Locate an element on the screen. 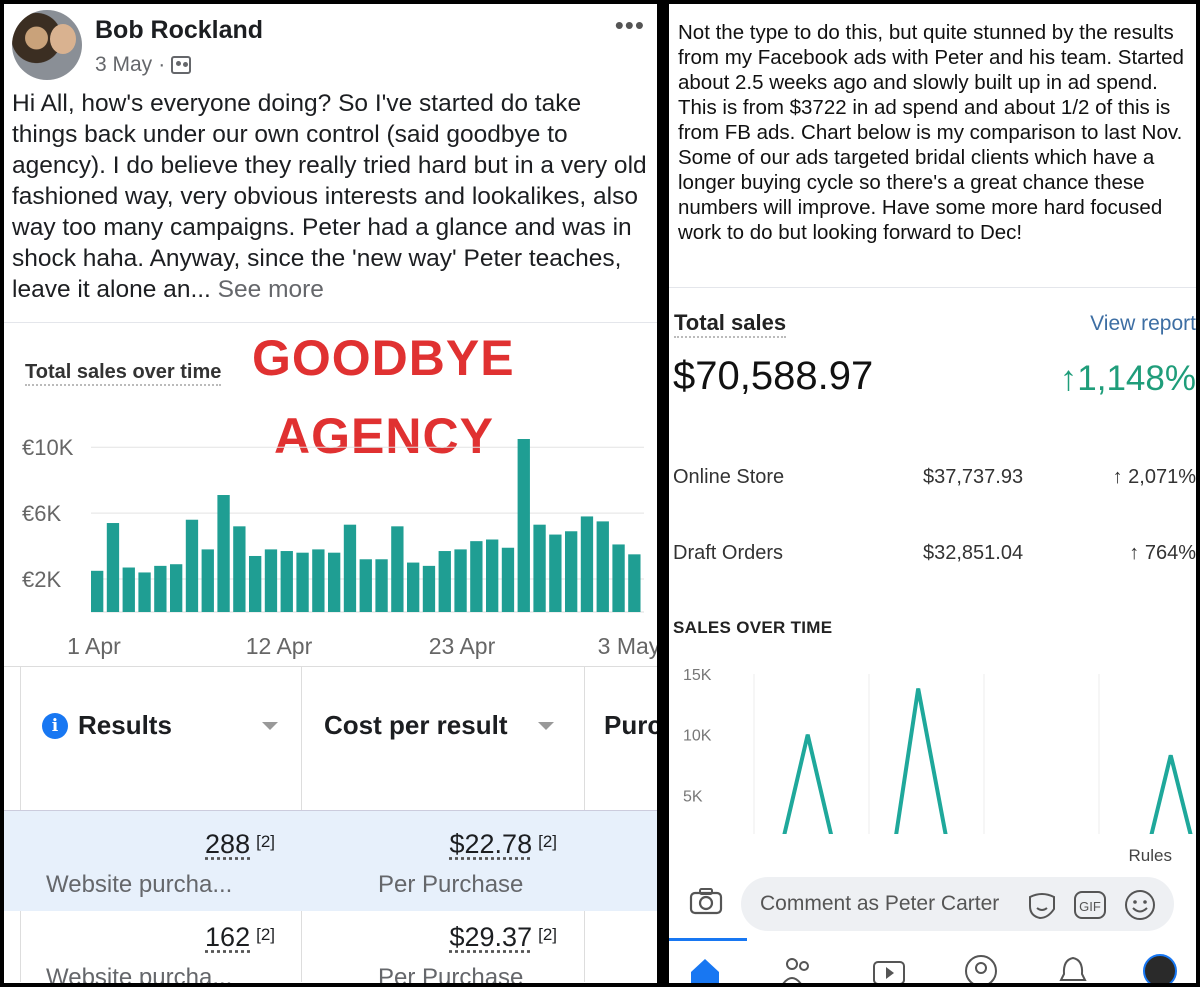  breakdown-row-draft-orders: Draft Orders $32,851.04 ↑ 764% is located at coordinates (934, 553).